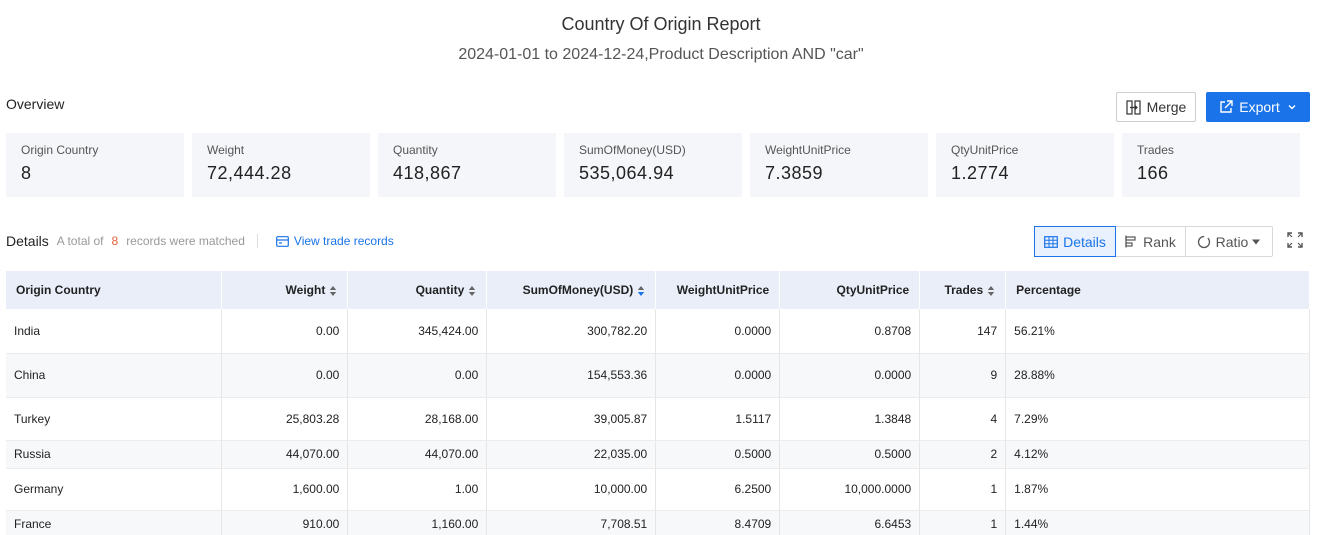 The width and height of the screenshot is (1322, 535). What do you see at coordinates (1084, 241) in the screenshot?
I see `tab-details-label: Details` at bounding box center [1084, 241].